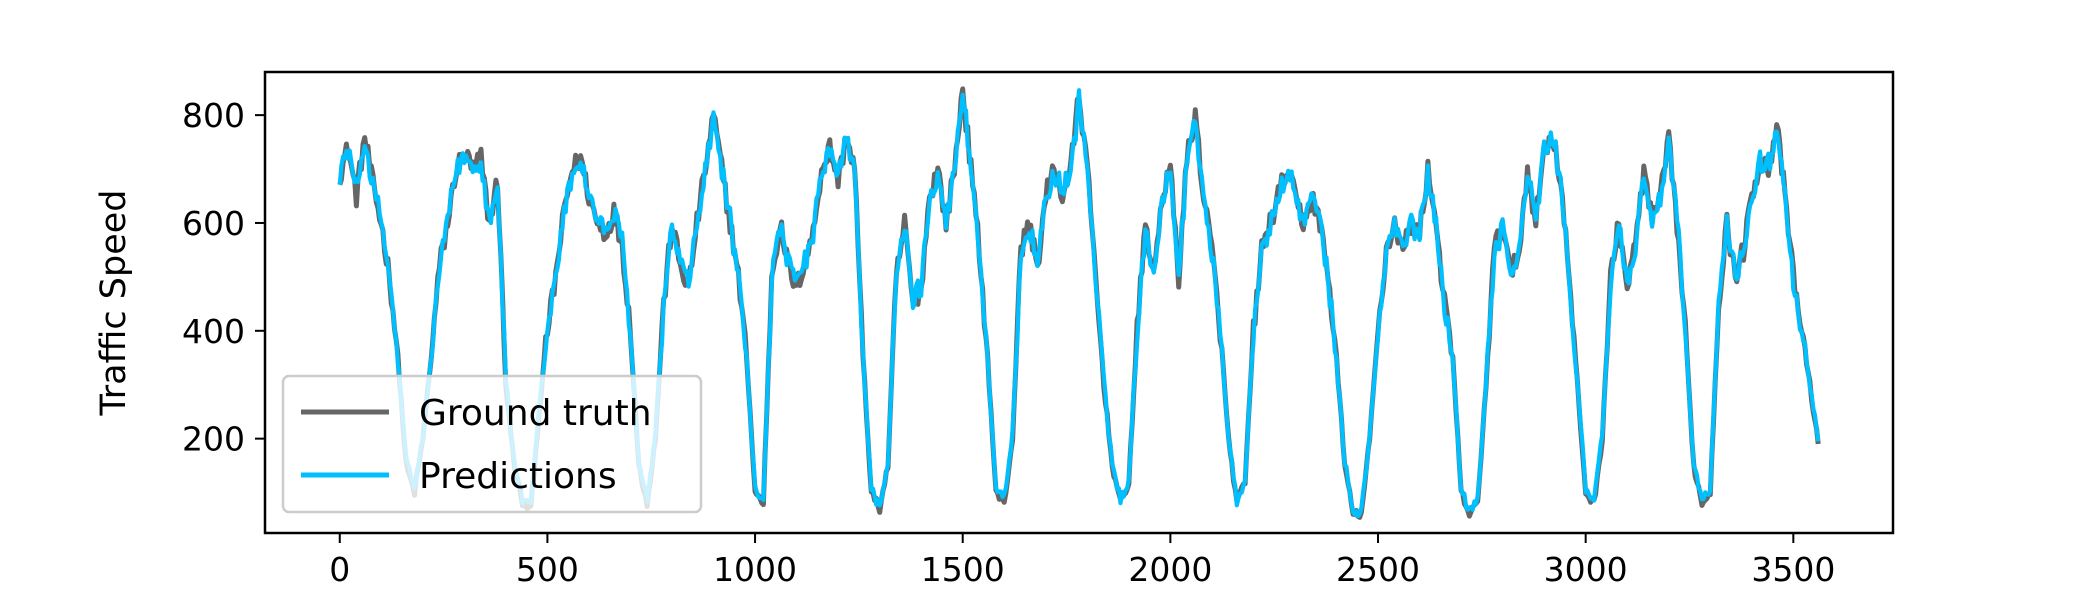 This screenshot has height=600, width=2100. What do you see at coordinates (1378, 569) in the screenshot?
I see `x-tick-label: 2500` at bounding box center [1378, 569].